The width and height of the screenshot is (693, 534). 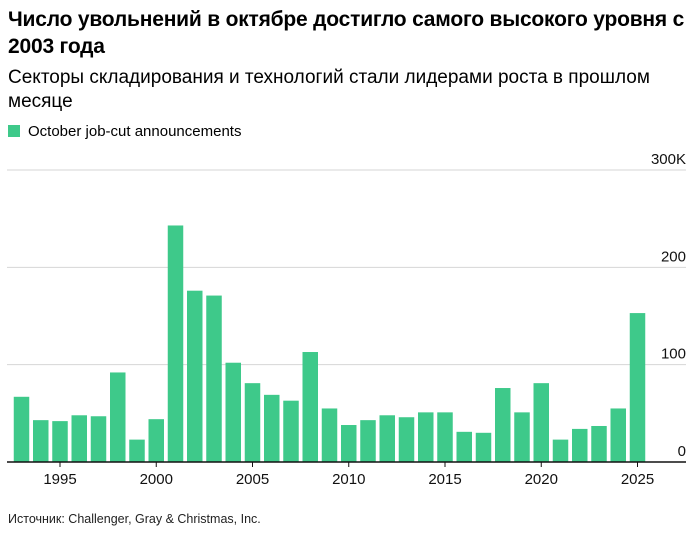 What do you see at coordinates (580, 445) in the screenshot?
I see `bar-2022` at bounding box center [580, 445].